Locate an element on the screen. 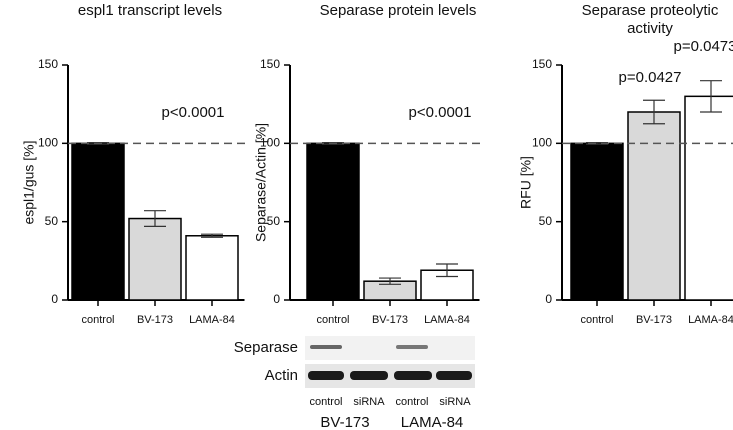 This screenshot has height=430, width=733. annotation: p=0.0427 is located at coordinates (650, 77).